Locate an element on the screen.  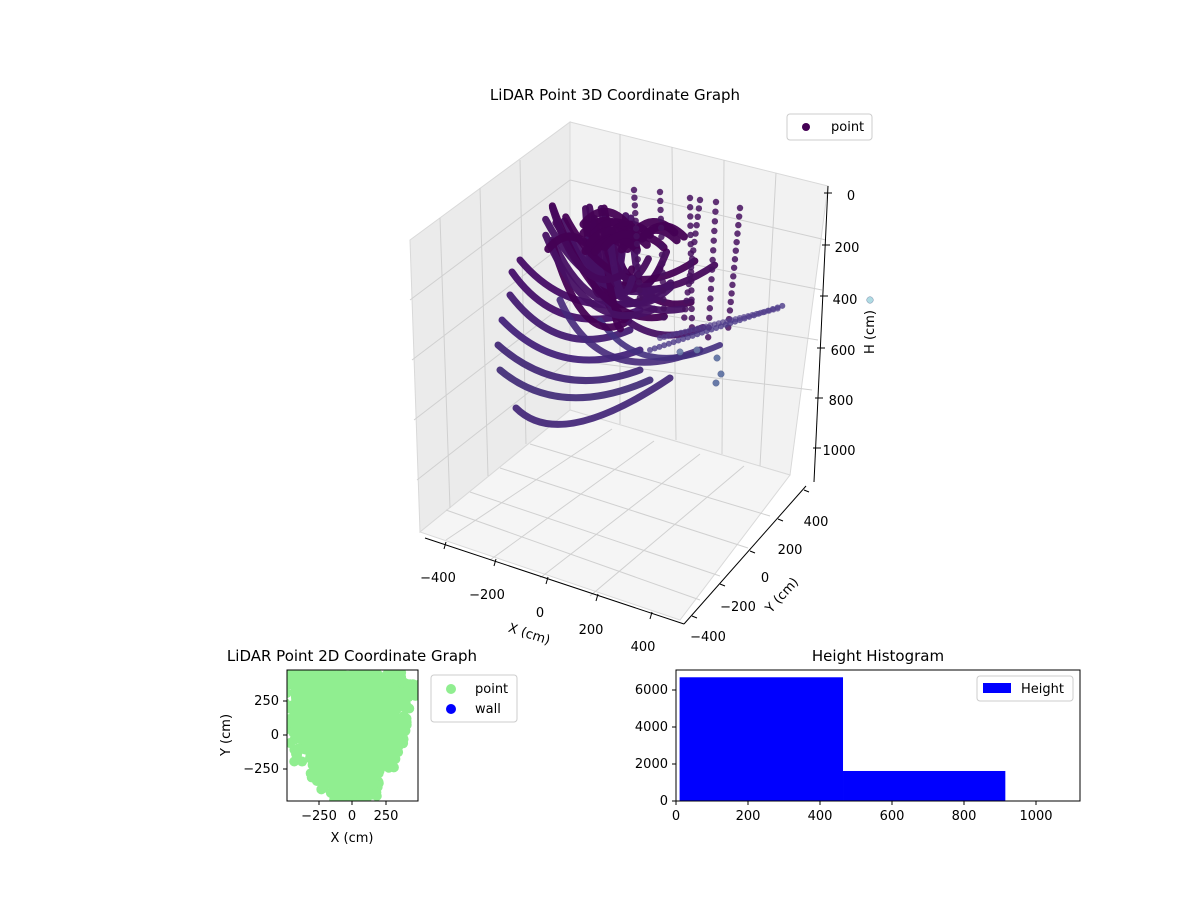
z-tick-label: 0 is located at coordinates (851, 196).